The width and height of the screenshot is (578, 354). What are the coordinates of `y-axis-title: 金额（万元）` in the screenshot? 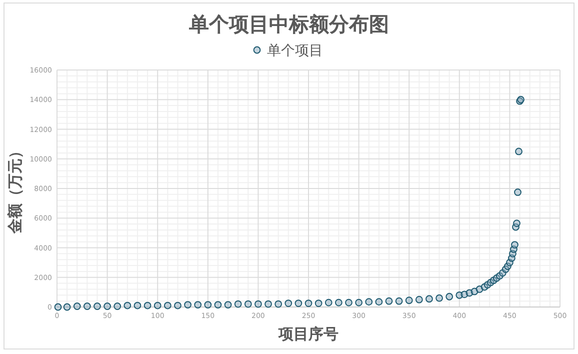 It's located at (15, 189).